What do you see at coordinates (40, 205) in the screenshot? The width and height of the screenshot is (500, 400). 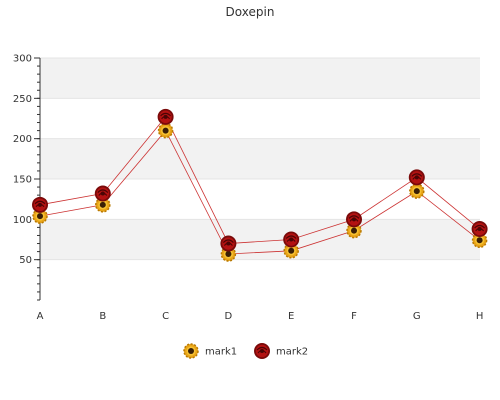 I see `data-point-mark2-a` at bounding box center [40, 205].